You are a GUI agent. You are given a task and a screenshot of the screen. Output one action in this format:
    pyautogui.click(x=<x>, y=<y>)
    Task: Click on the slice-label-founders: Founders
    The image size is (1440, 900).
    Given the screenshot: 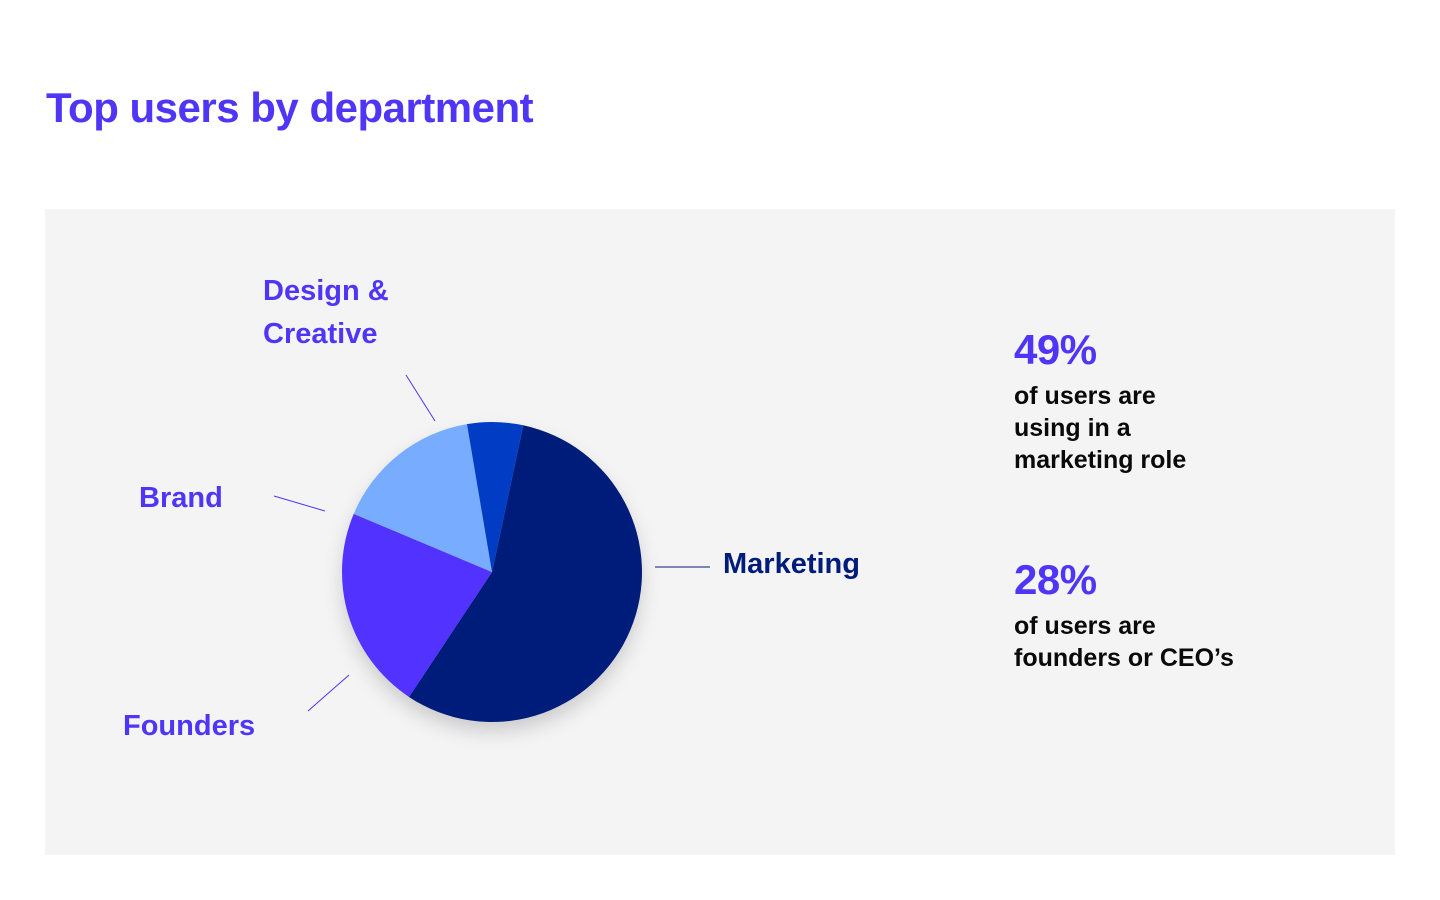 What is the action you would take?
    pyautogui.click(x=189, y=726)
    